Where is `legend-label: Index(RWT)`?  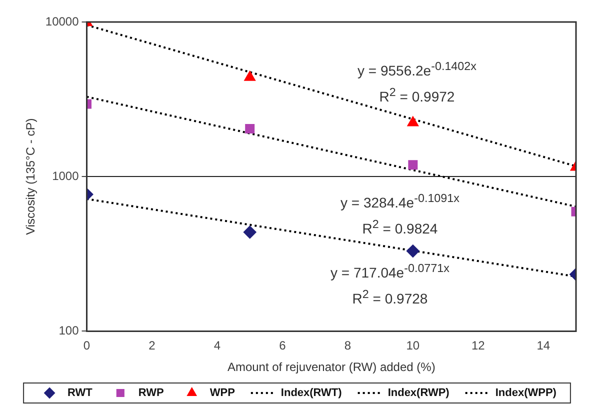 legend-label: Index(RWT) is located at coordinates (311, 393).